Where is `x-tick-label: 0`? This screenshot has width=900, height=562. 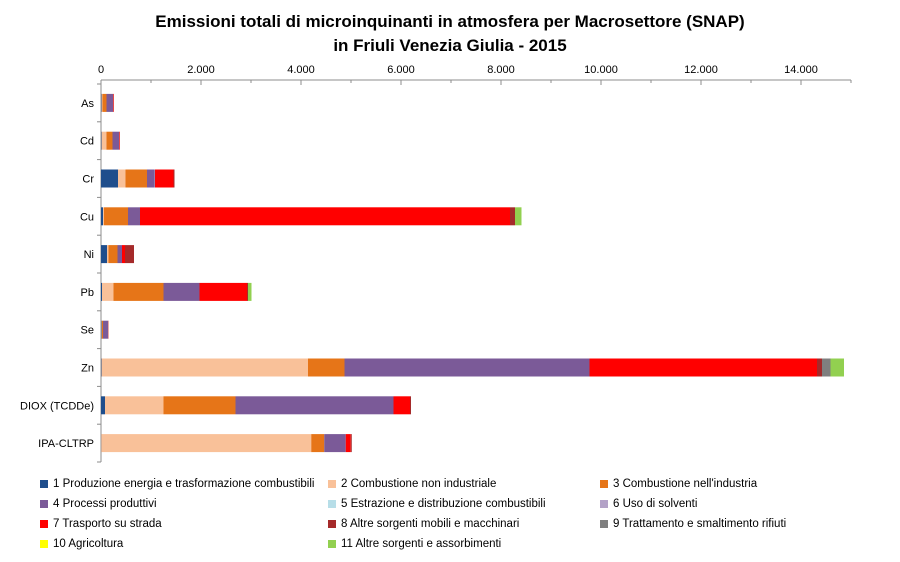
x-tick-label: 0 is located at coordinates (101, 70).